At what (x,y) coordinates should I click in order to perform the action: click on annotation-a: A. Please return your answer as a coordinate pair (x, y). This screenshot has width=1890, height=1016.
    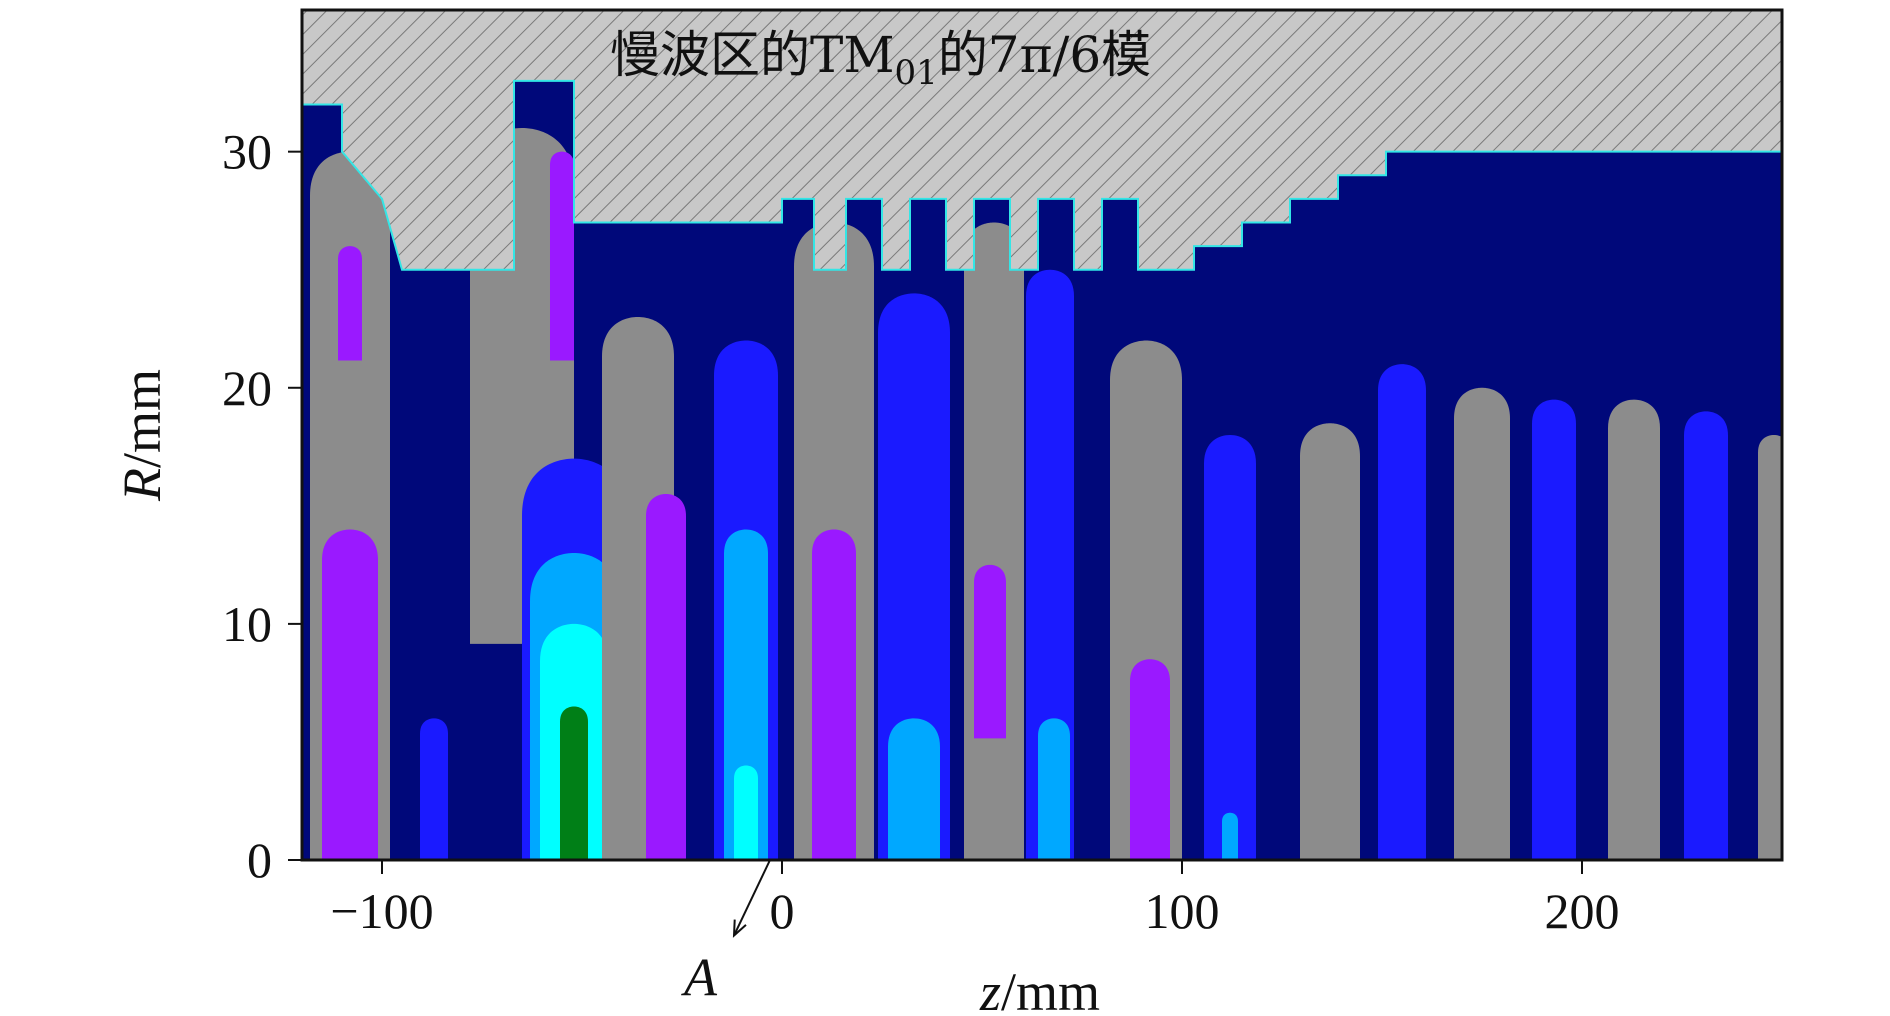
    Looking at the image, I should click on (726, 933).